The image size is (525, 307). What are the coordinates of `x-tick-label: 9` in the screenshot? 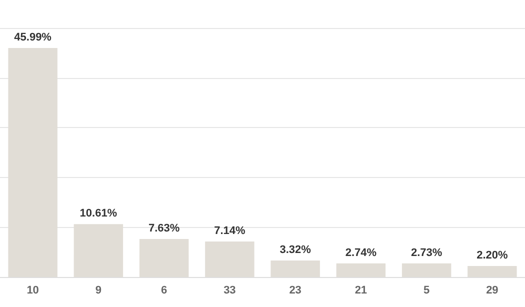 It's located at (98, 290).